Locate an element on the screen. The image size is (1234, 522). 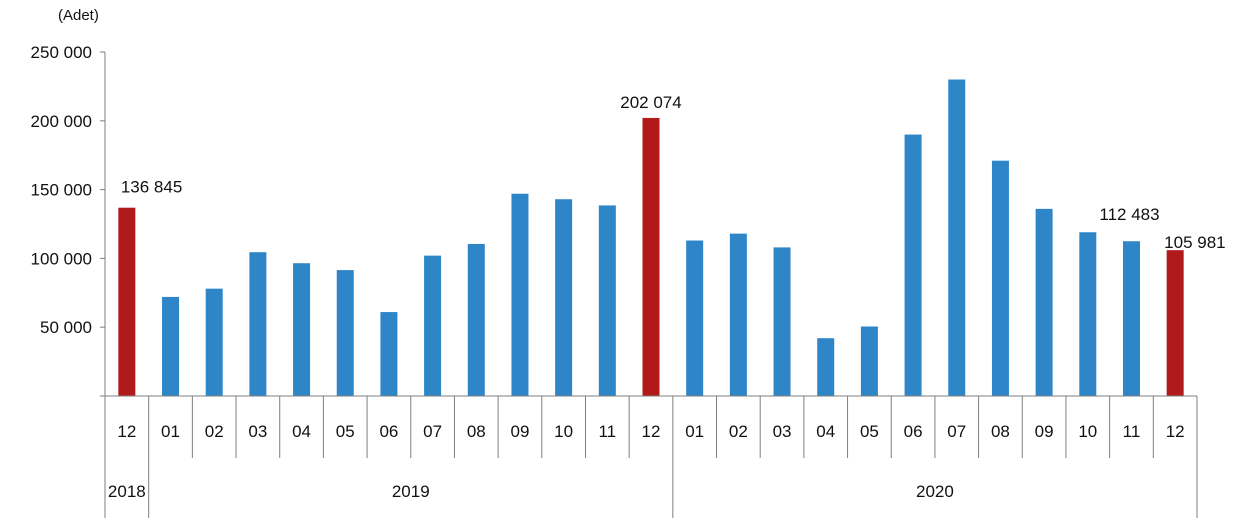
data-label: 105 981 is located at coordinates (1194, 242).